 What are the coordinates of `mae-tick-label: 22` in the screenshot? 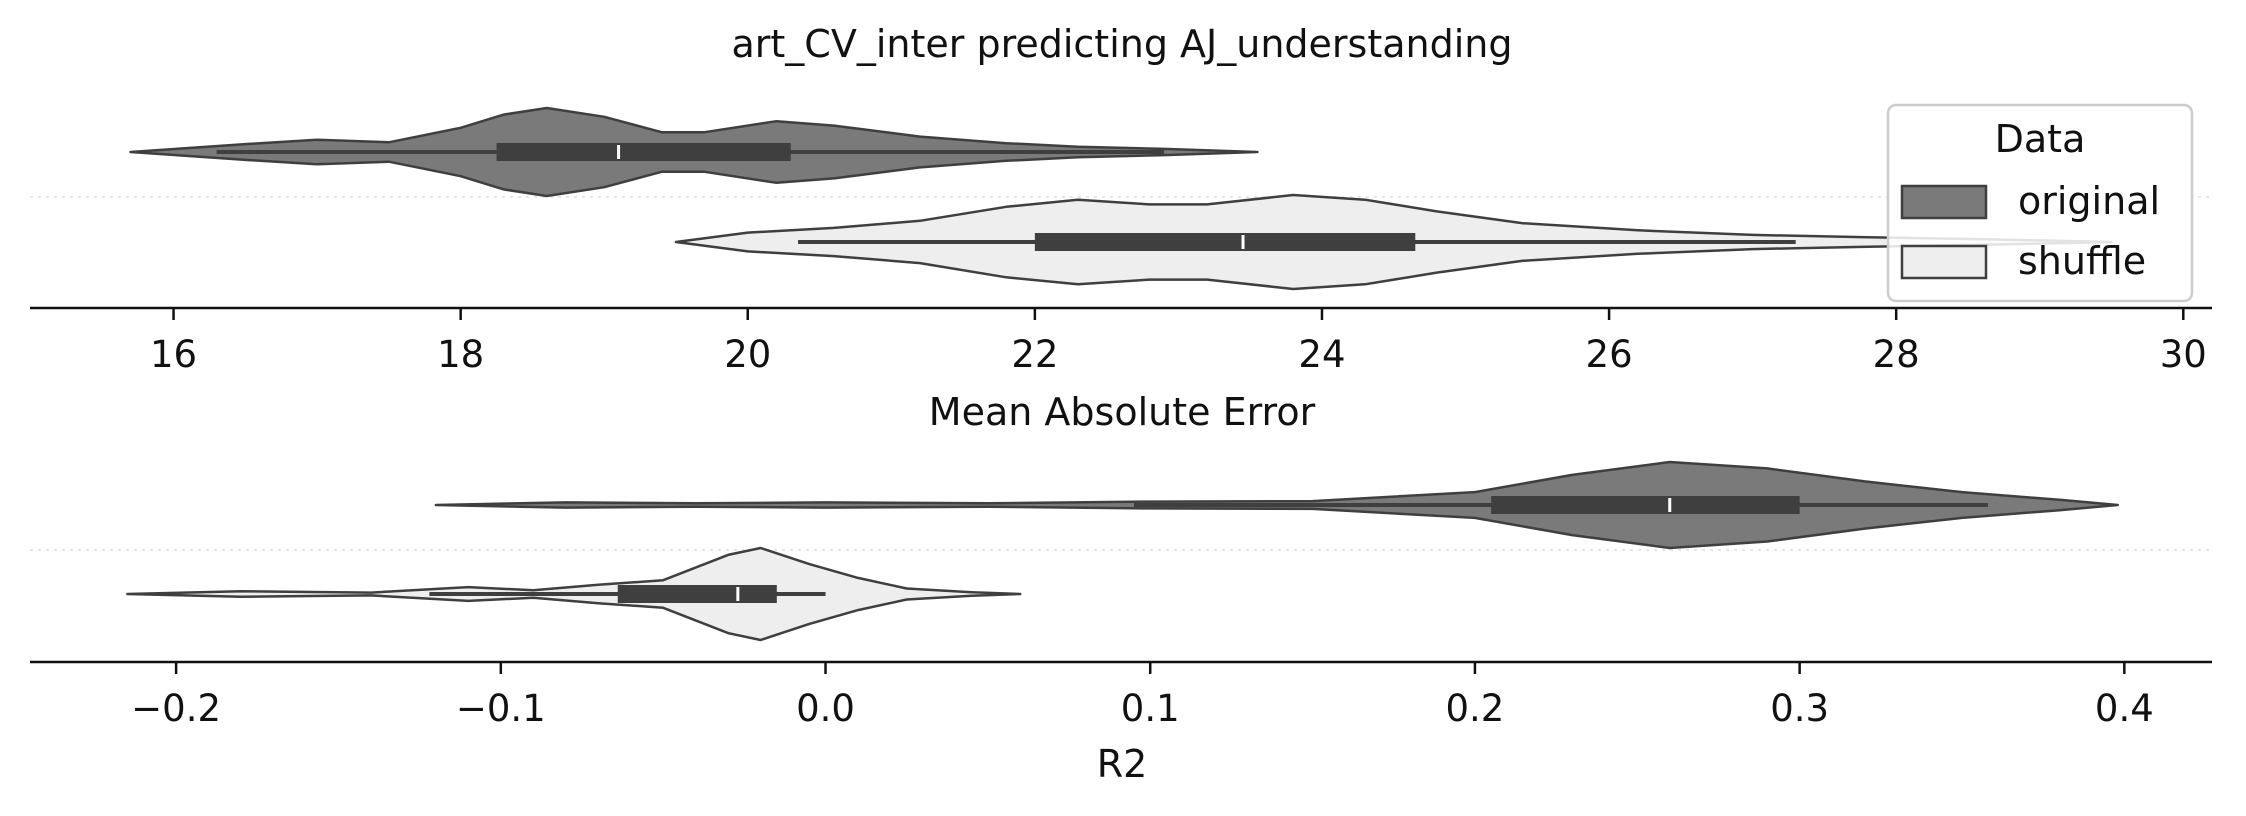 It's located at (1034, 354).